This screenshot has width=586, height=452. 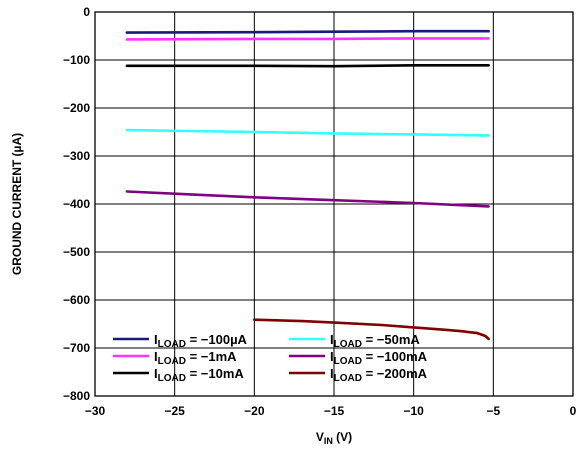 What do you see at coordinates (76, 300) in the screenshot?
I see `y-tick-label: −600` at bounding box center [76, 300].